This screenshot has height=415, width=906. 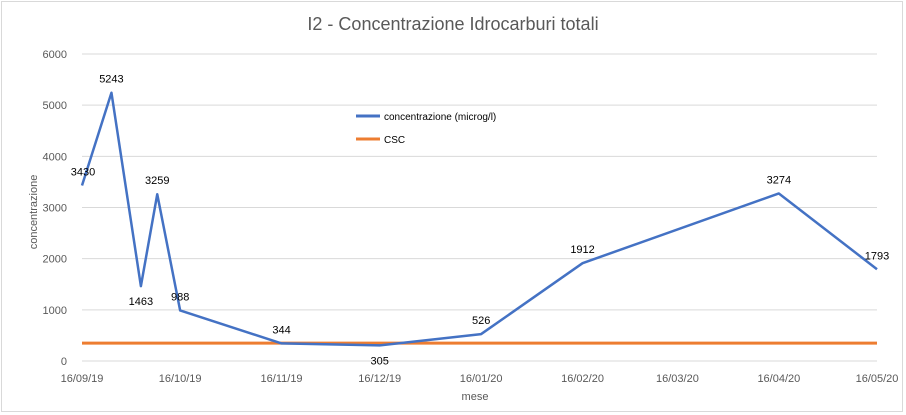 I want to click on y-tick-label: 0, so click(x=64, y=362).